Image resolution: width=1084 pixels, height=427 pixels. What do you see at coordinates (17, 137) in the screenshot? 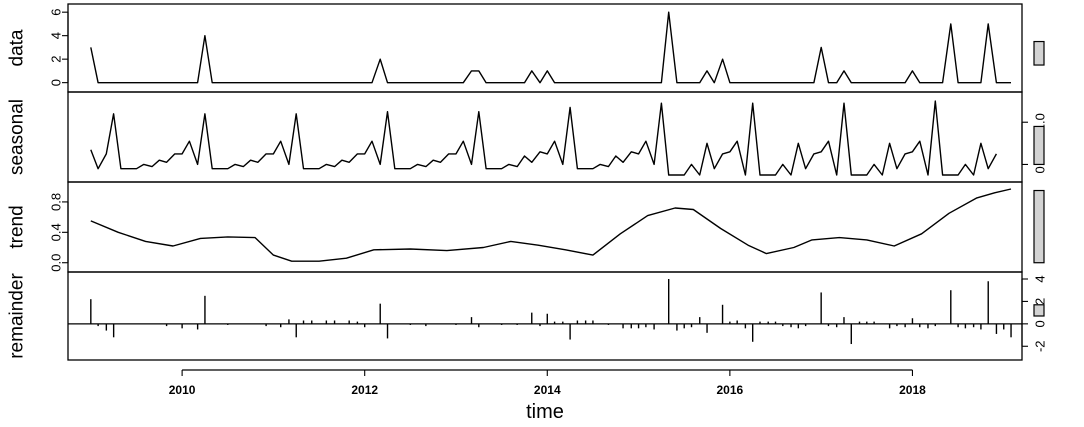
I see `panel-label-seasonal: seasonal` at bounding box center [17, 137].